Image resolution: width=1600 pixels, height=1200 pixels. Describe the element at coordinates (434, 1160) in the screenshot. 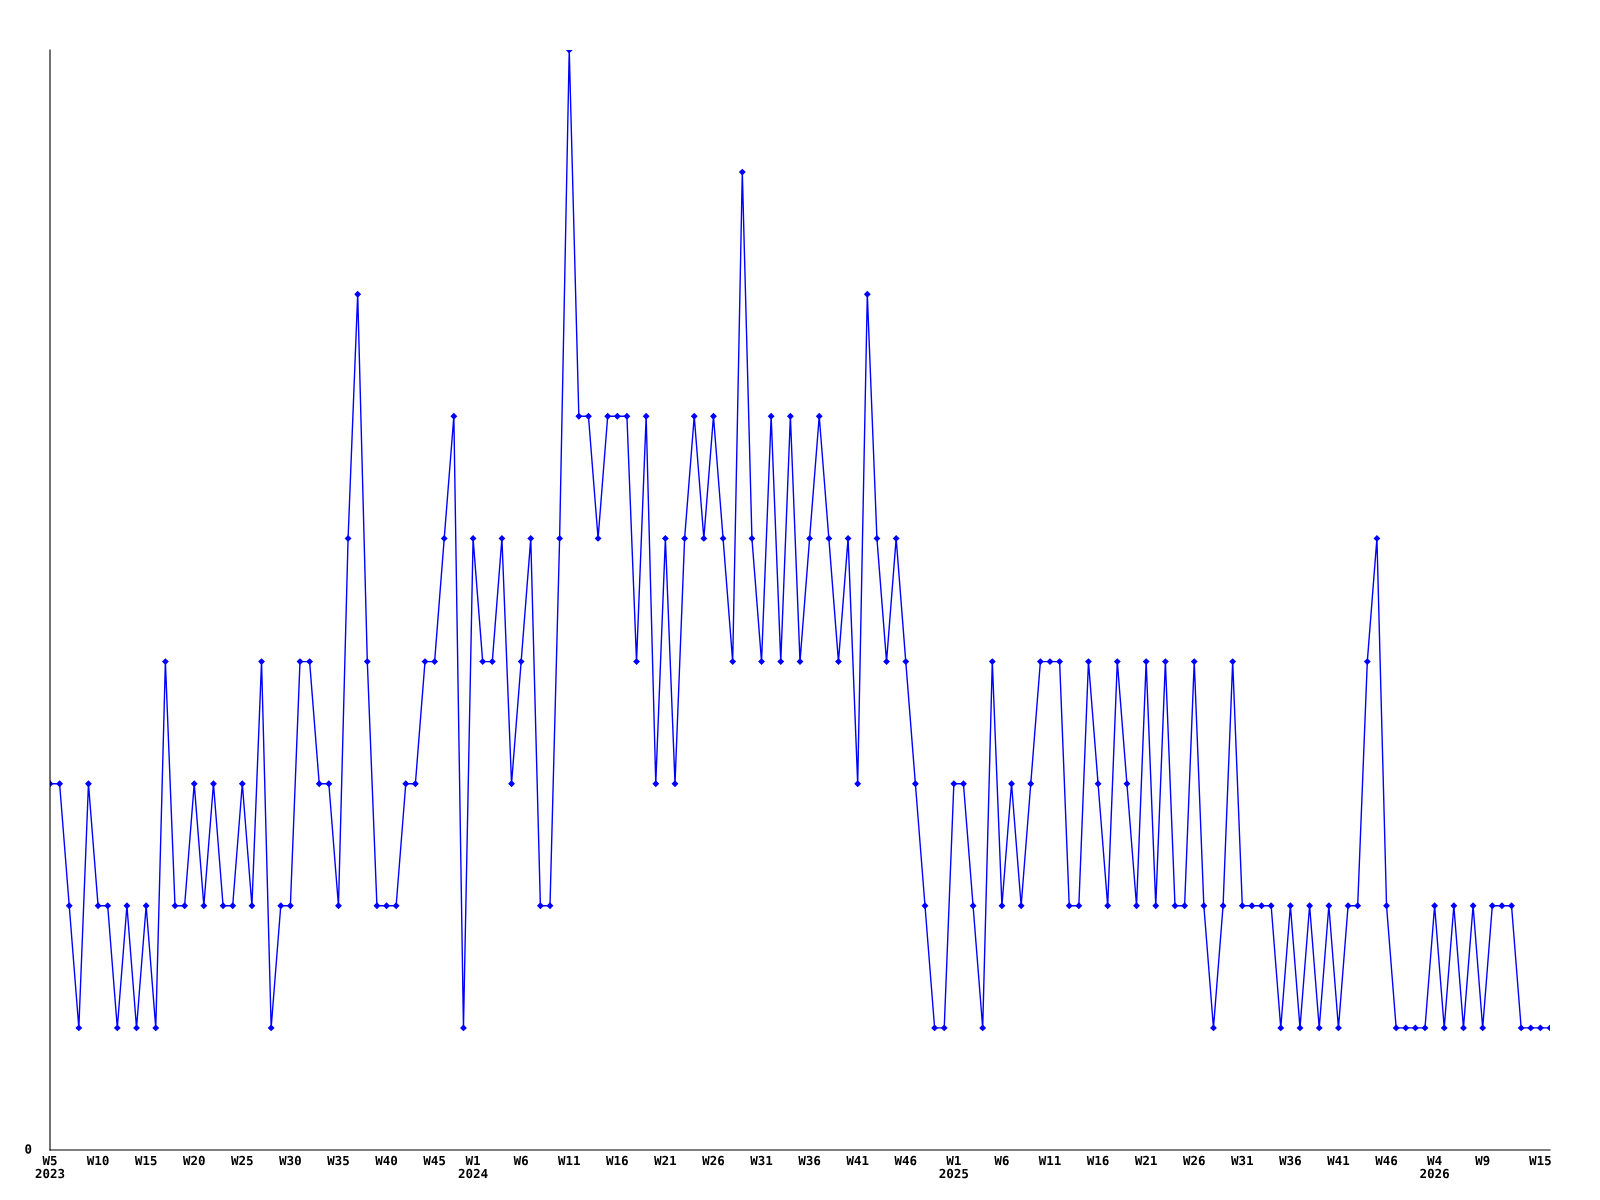

I see `x-tick-label: W45` at that location.